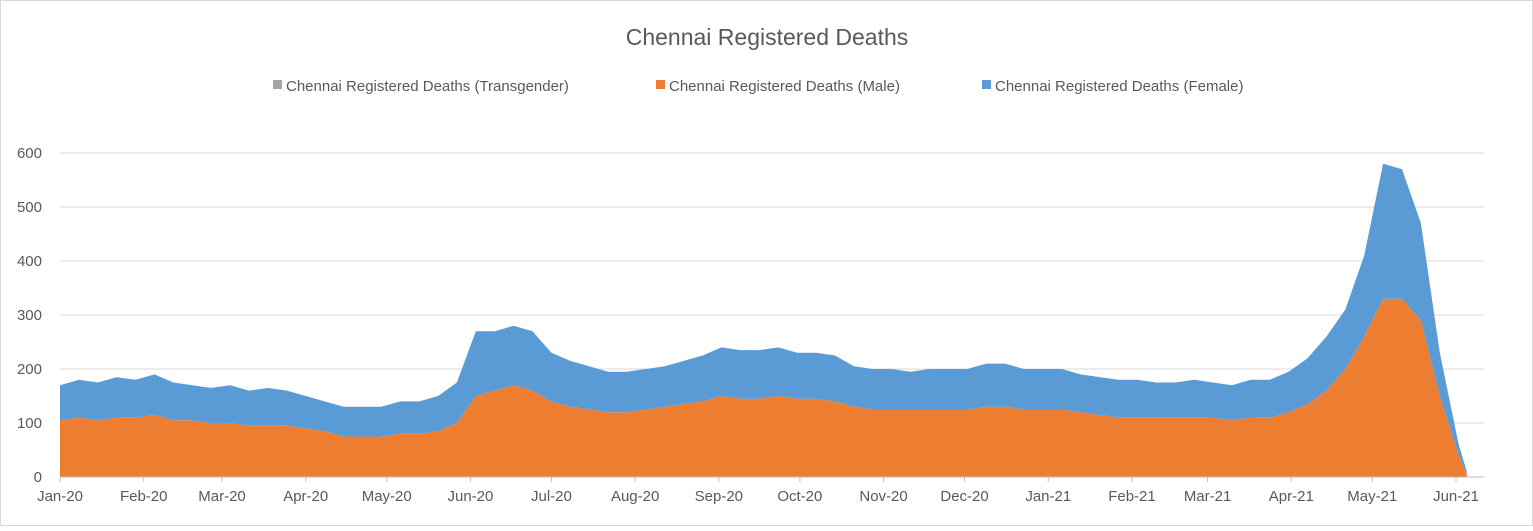  Describe the element at coordinates (635, 496) in the screenshot. I see `x-tick-label: Aug-20` at that location.